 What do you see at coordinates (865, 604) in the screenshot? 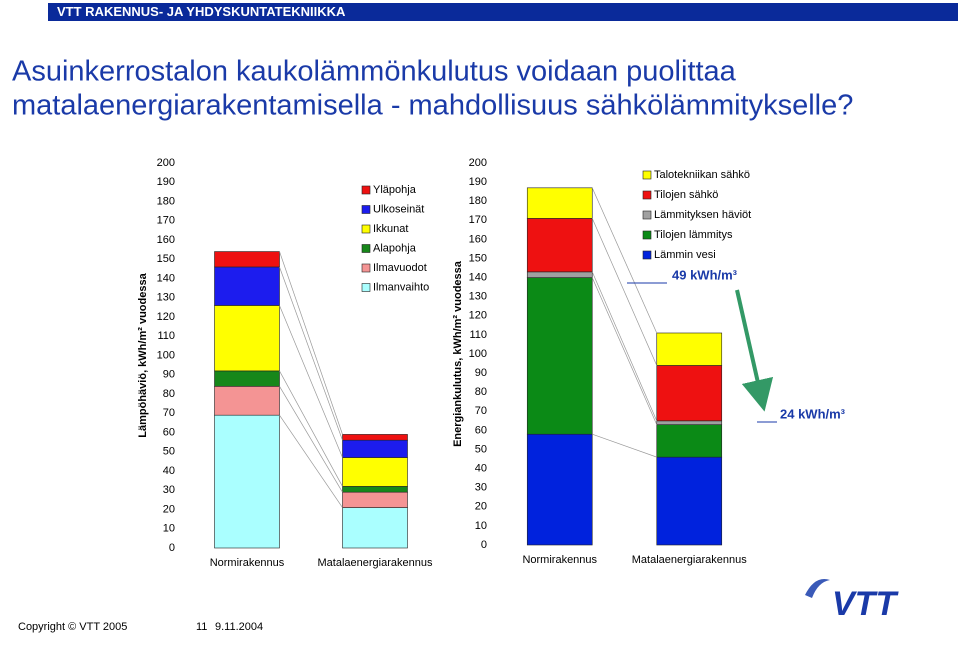
I see `logo-text: VTT` at bounding box center [865, 604].